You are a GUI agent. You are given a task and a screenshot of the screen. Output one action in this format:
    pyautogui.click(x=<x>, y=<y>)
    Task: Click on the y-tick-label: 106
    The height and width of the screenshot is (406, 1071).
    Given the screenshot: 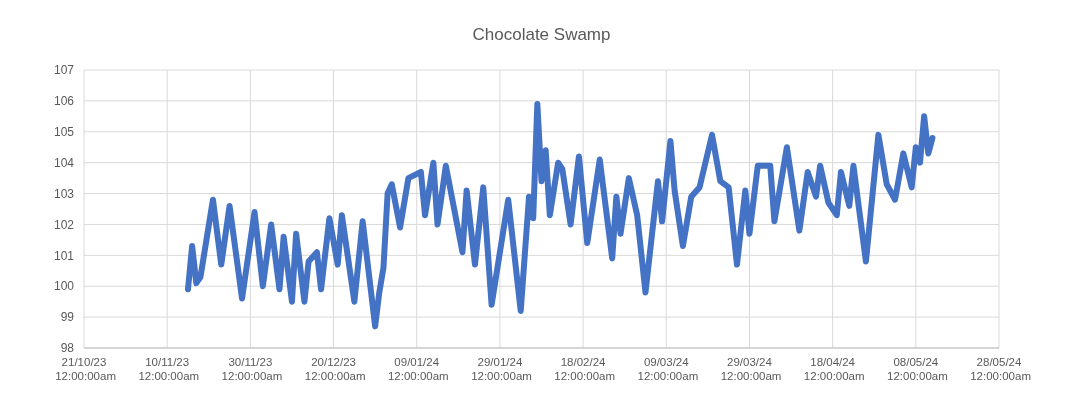 What is the action you would take?
    pyautogui.click(x=64, y=101)
    